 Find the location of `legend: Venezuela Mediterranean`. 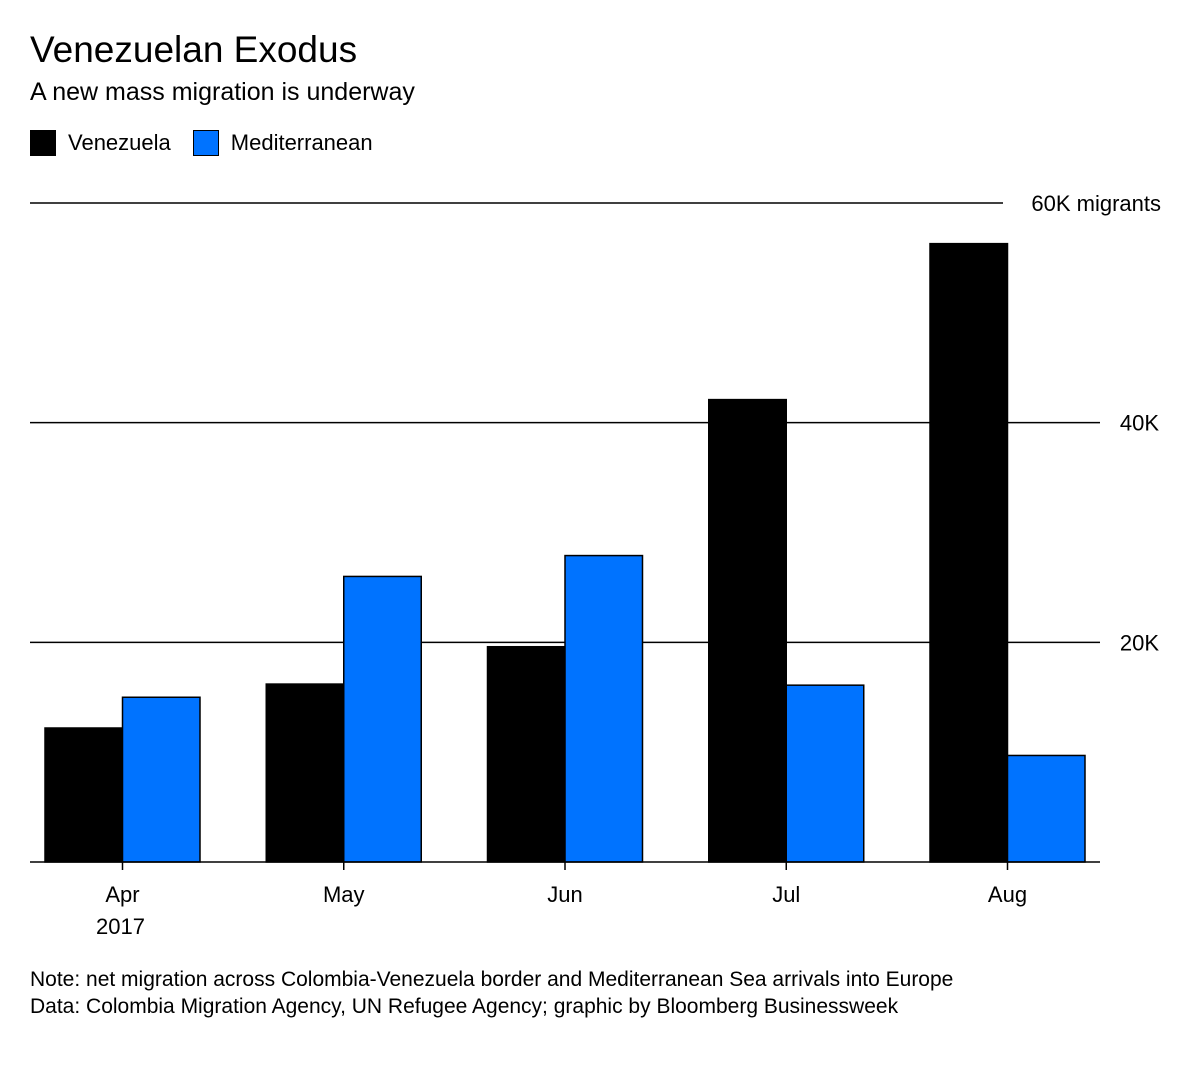

legend: Venezuela Mediterranean is located at coordinates (212, 143).